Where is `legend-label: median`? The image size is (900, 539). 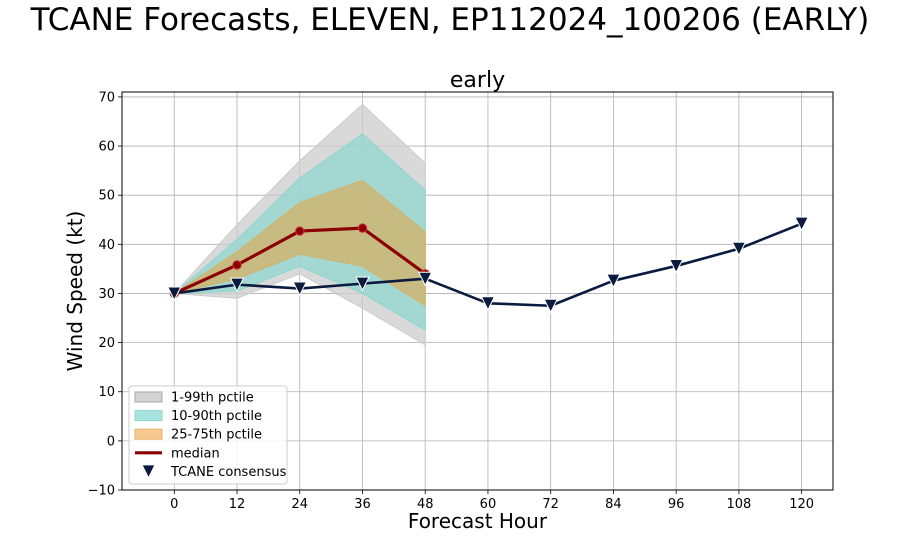 legend-label: median is located at coordinates (195, 453).